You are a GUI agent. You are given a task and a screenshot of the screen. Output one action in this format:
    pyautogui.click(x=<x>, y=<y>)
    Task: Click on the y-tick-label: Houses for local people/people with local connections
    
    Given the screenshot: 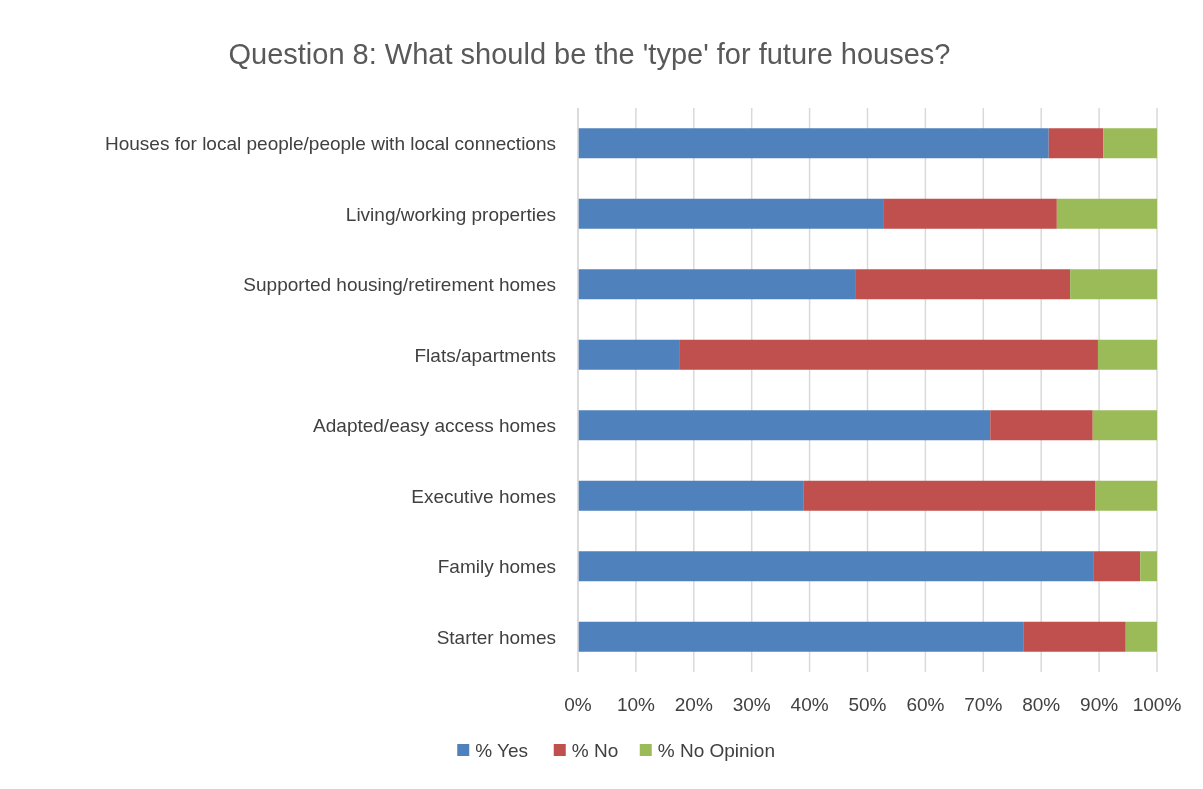 What is the action you would take?
    pyautogui.click(x=330, y=144)
    